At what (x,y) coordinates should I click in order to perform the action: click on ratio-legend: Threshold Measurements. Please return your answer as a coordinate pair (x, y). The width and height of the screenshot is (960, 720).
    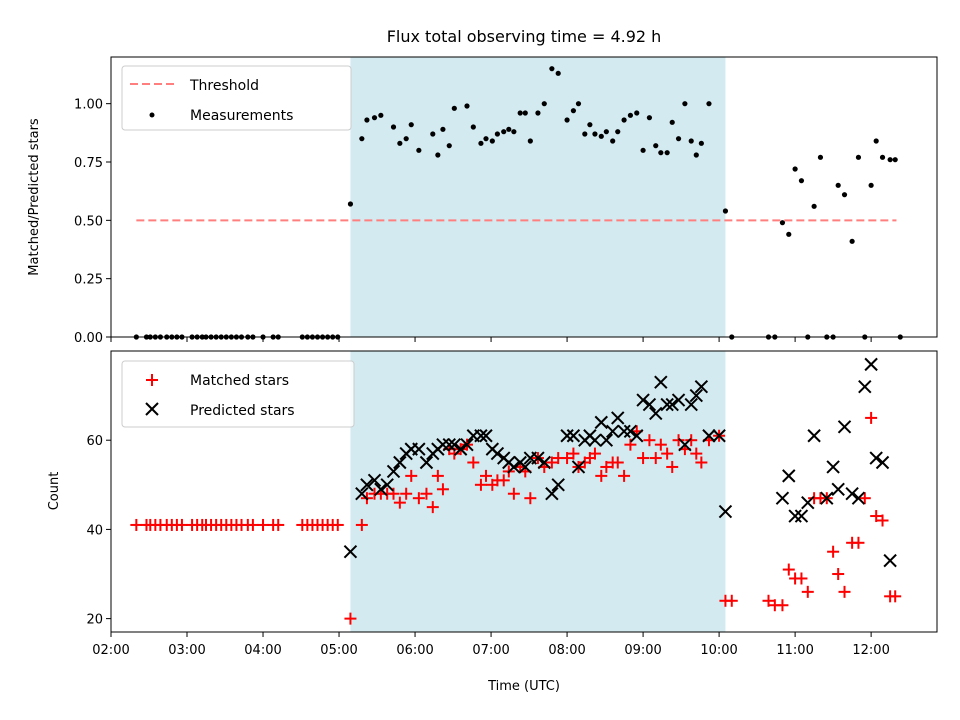
    Looking at the image, I should click on (236, 98).